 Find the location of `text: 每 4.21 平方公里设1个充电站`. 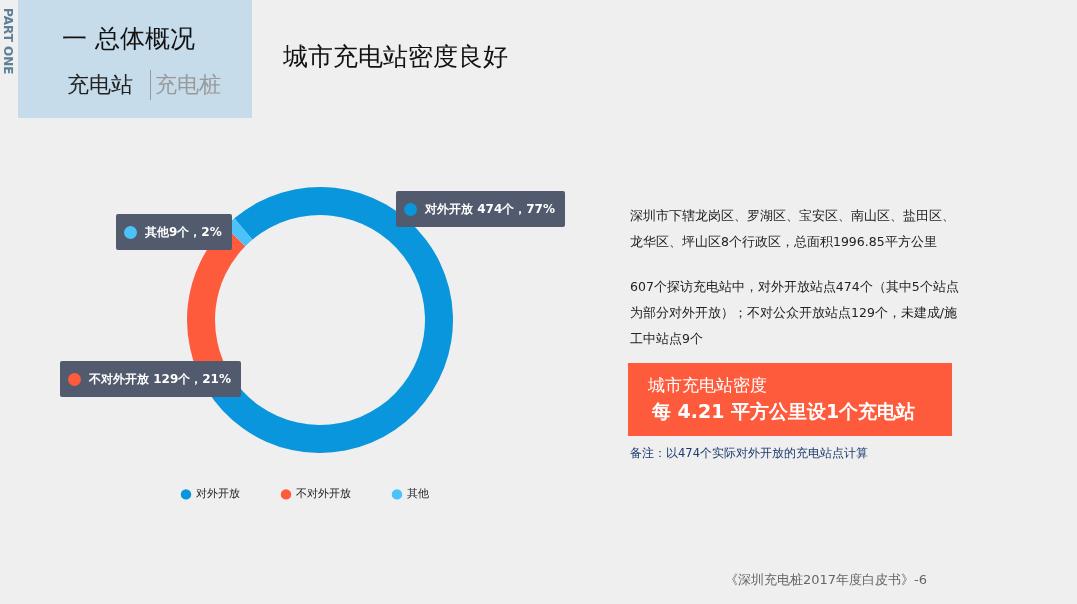

text: 每 4.21 平方公里设1个充电站 is located at coordinates (784, 411).